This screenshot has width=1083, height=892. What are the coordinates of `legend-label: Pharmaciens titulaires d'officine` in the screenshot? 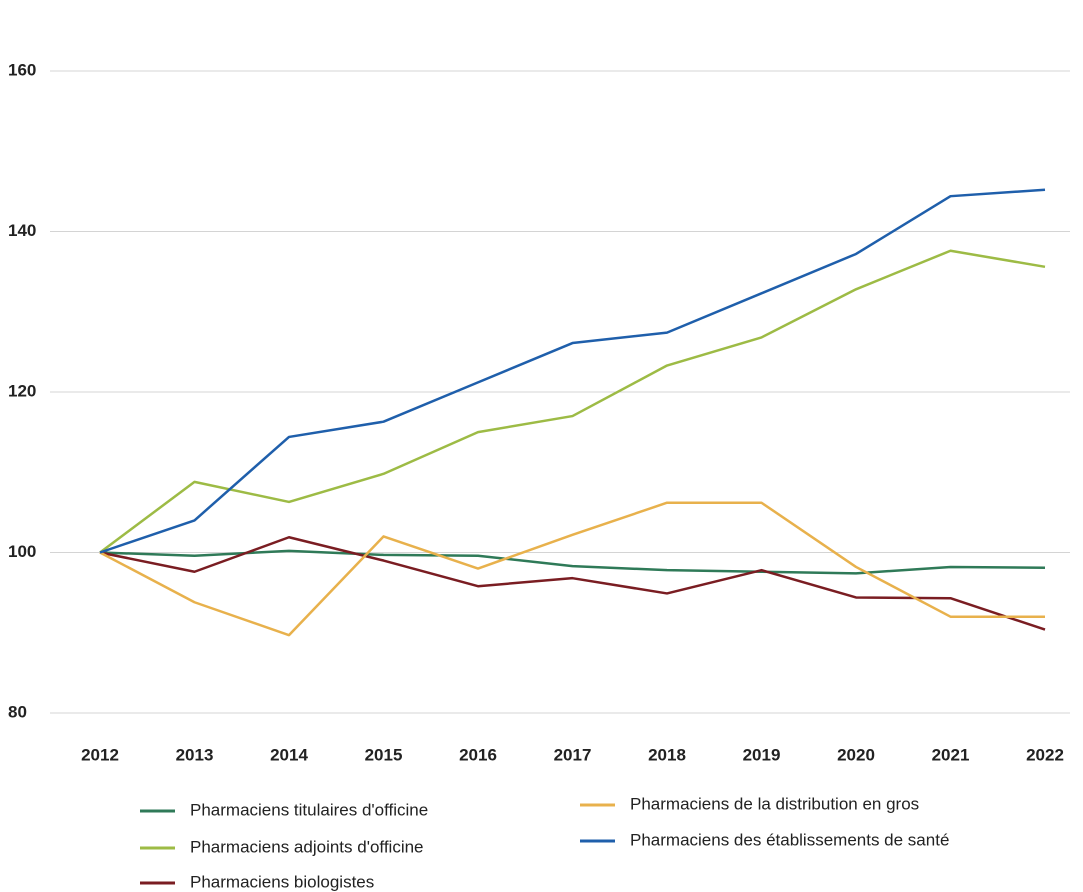 It's located at (309, 809).